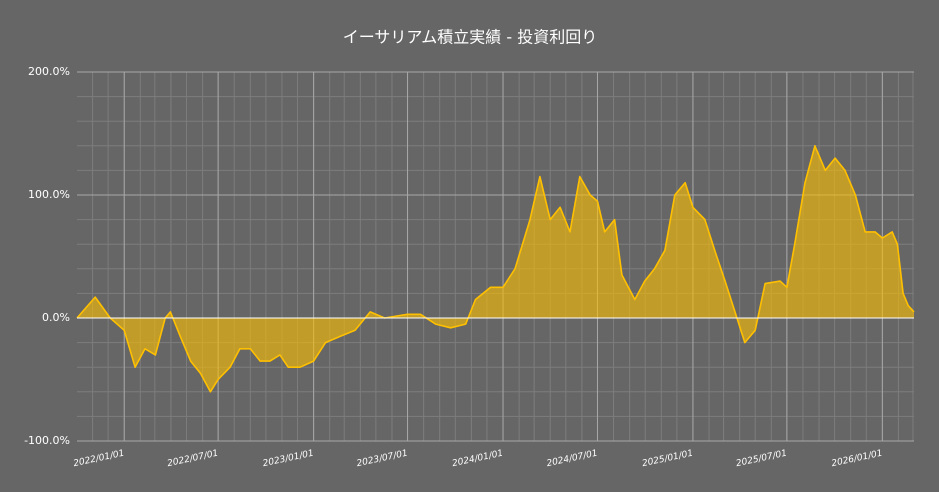 The height and width of the screenshot is (492, 939). What do you see at coordinates (56, 317) in the screenshot?
I see `y-tick-label: 0.0%` at bounding box center [56, 317].